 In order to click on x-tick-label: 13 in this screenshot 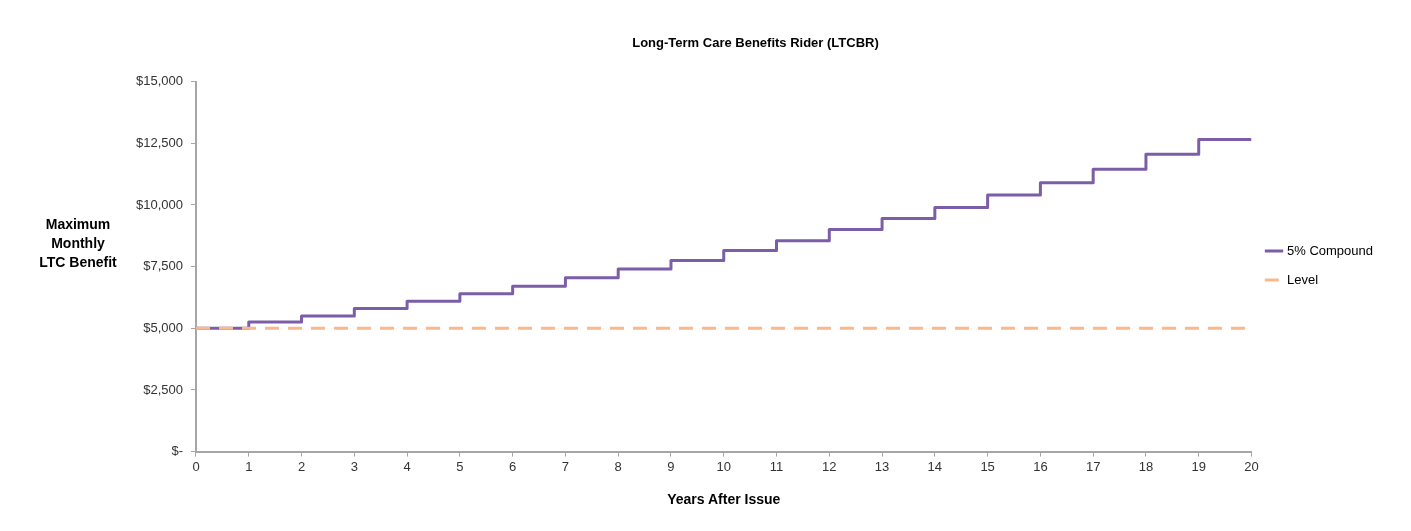, I will do `click(882, 466)`.